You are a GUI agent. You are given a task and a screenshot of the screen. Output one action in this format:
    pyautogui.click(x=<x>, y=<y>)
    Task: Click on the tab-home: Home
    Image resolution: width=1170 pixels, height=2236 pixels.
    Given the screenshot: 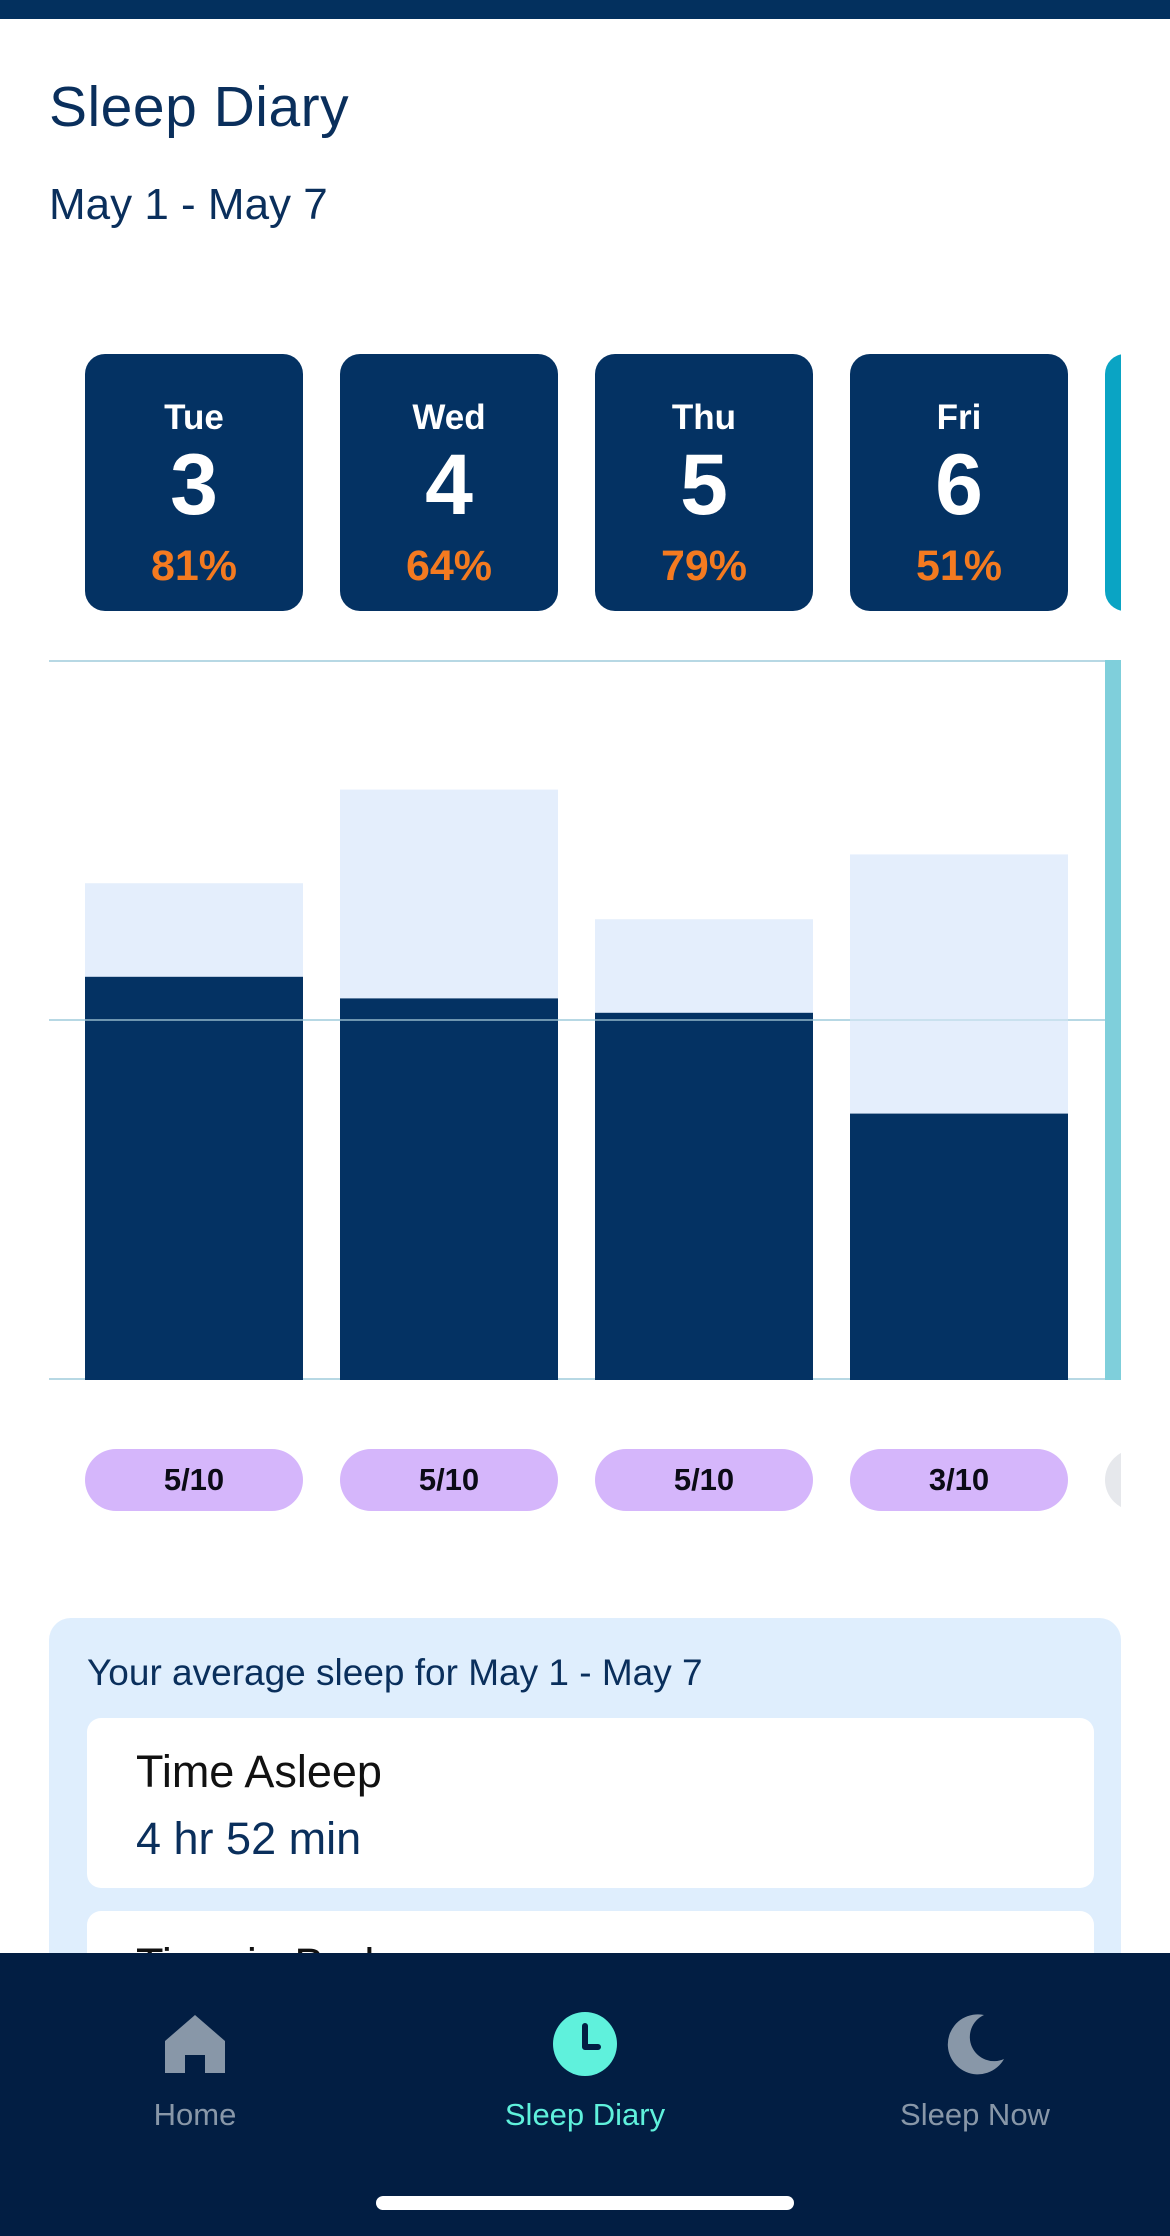 What is the action you would take?
    pyautogui.click(x=195, y=2053)
    